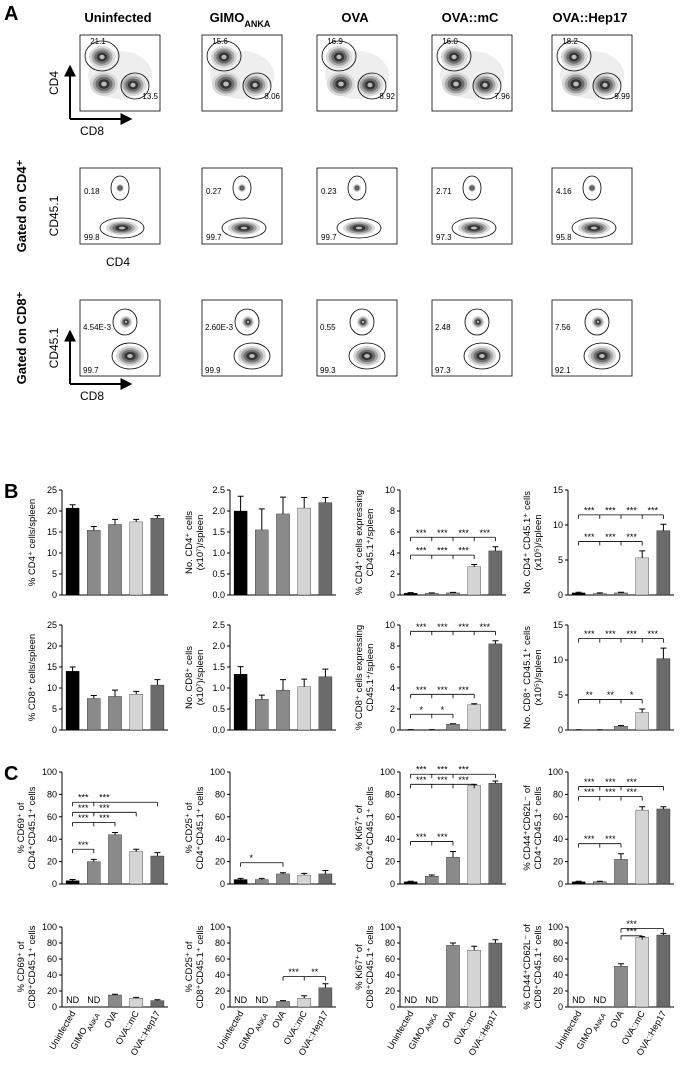  Describe the element at coordinates (590, 17) in the screenshot. I see `group-label: OVA::Hep17` at that location.